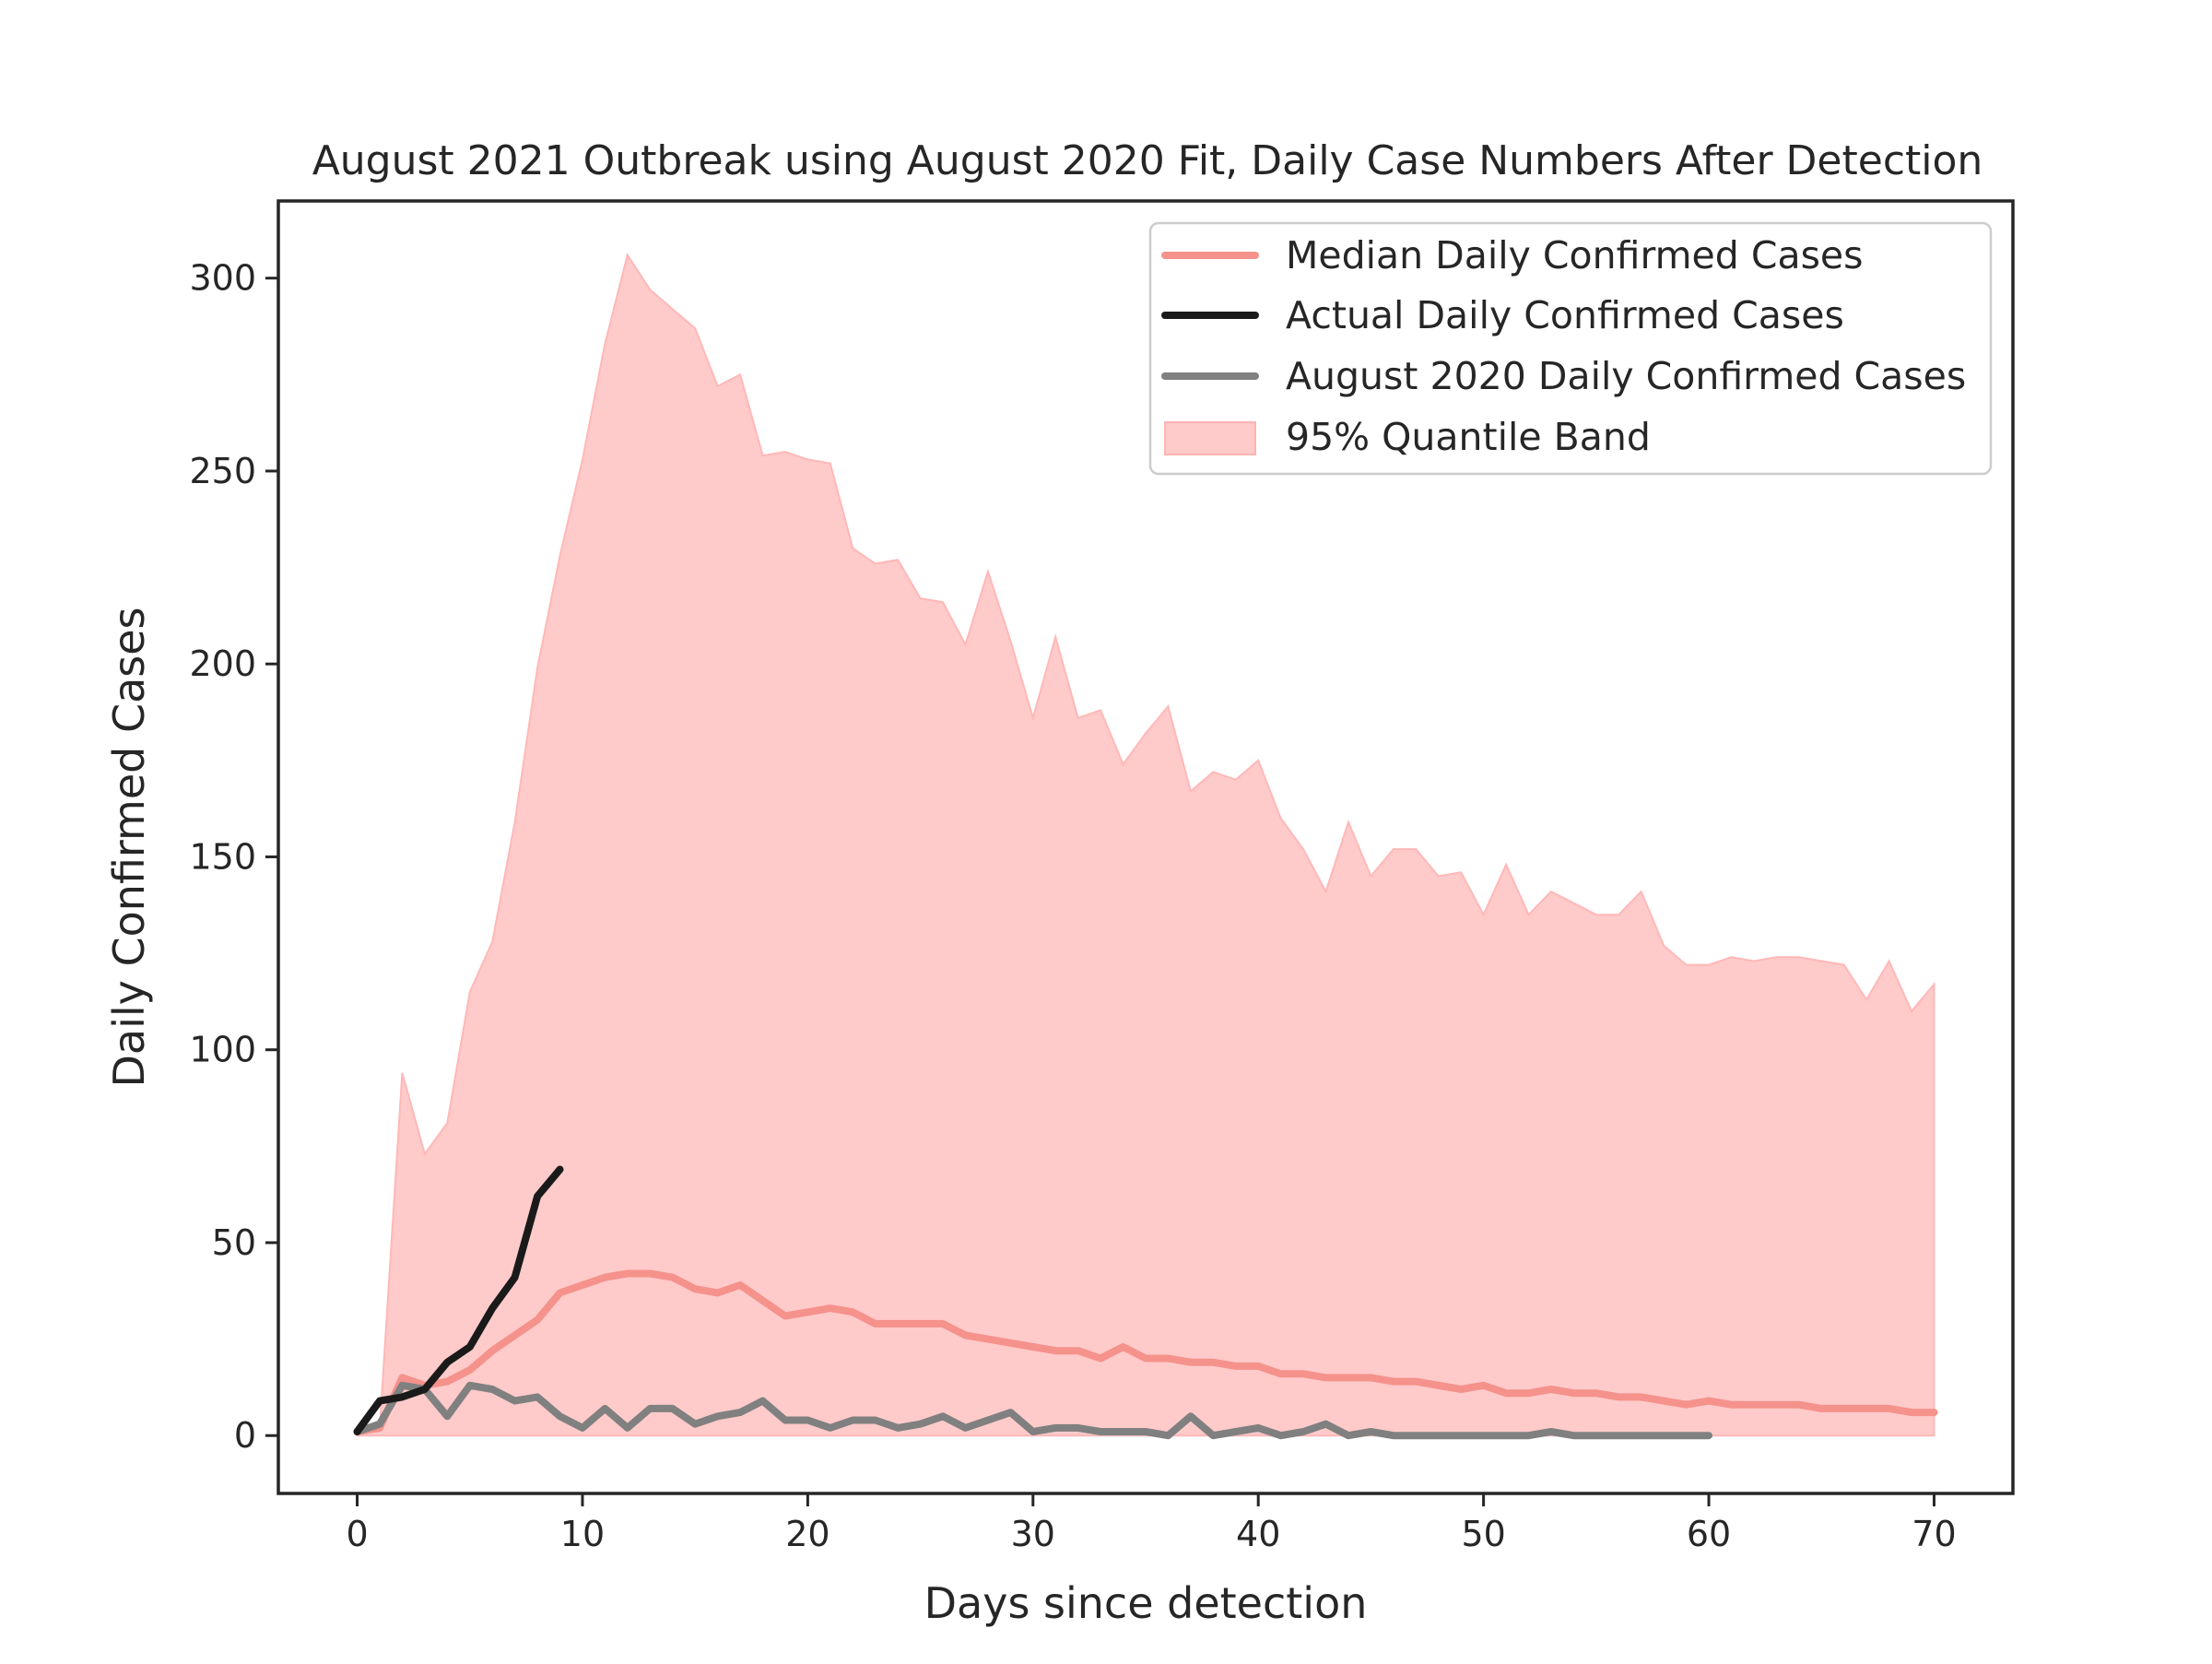  I want to click on actual-daily-confirmed-cases-line, so click(458, 1300).